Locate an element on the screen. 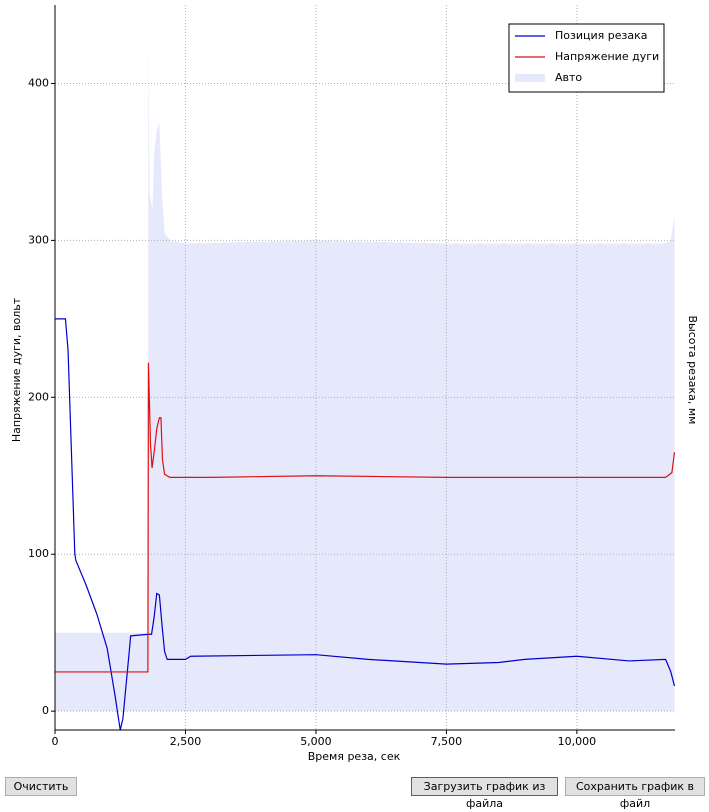  legend-label: Напряжение дуги is located at coordinates (607, 56).